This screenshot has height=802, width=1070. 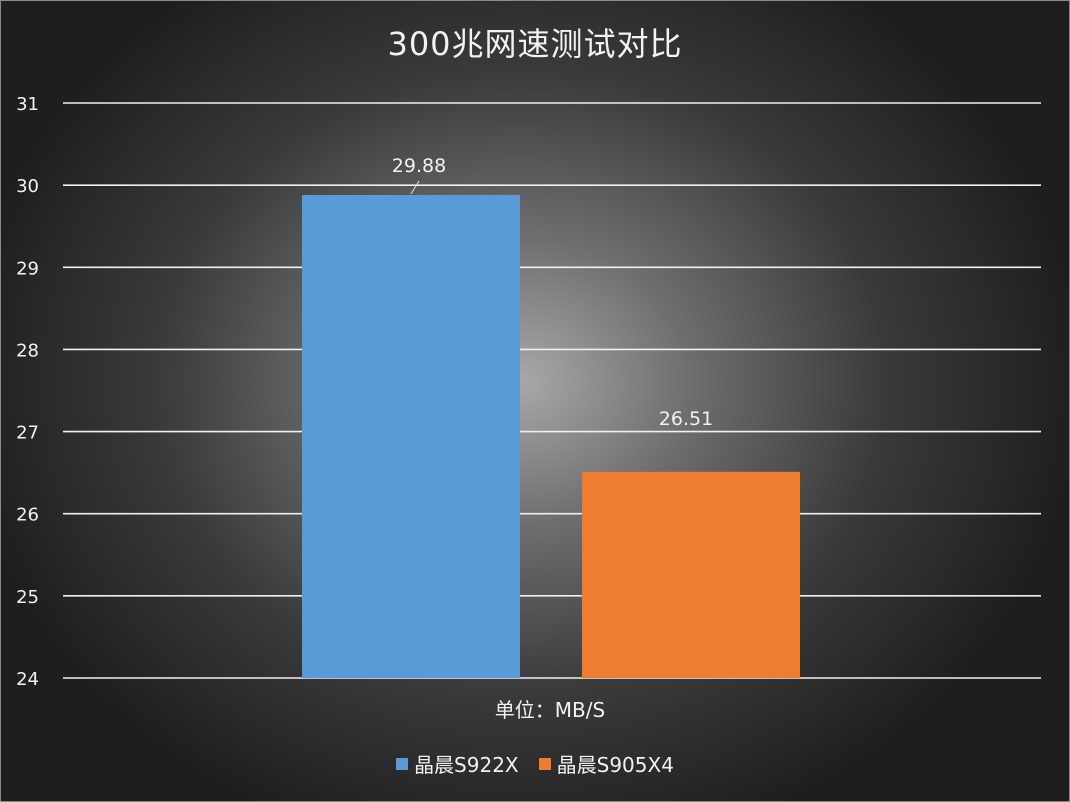 I want to click on chart-title: 300兆网速测试对比, so click(x=535, y=44).